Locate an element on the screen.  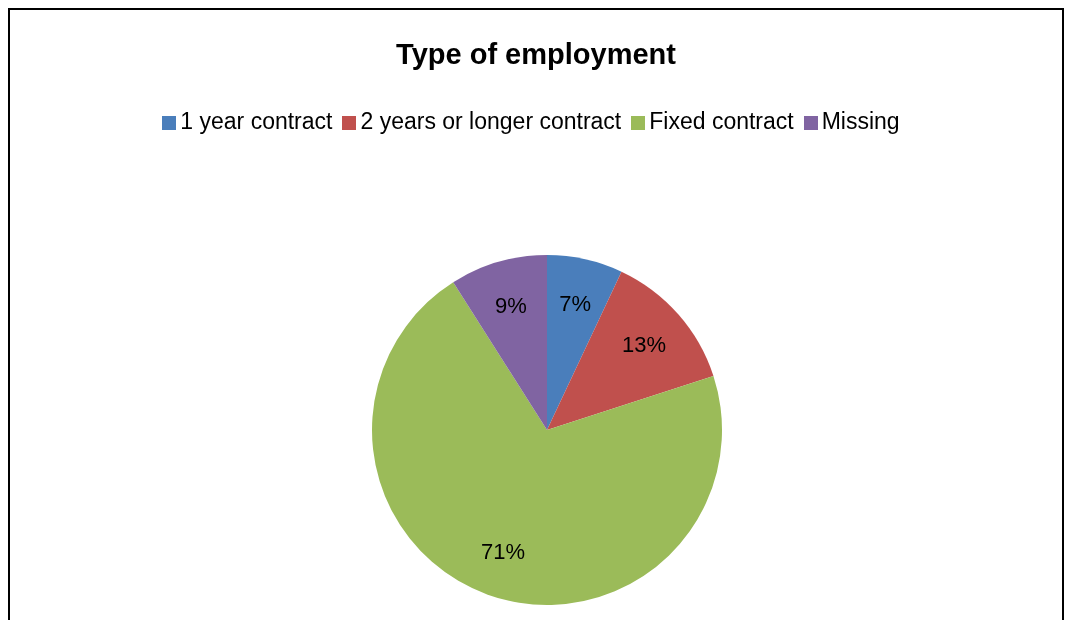
legend-label: 1 year contract is located at coordinates (256, 121).